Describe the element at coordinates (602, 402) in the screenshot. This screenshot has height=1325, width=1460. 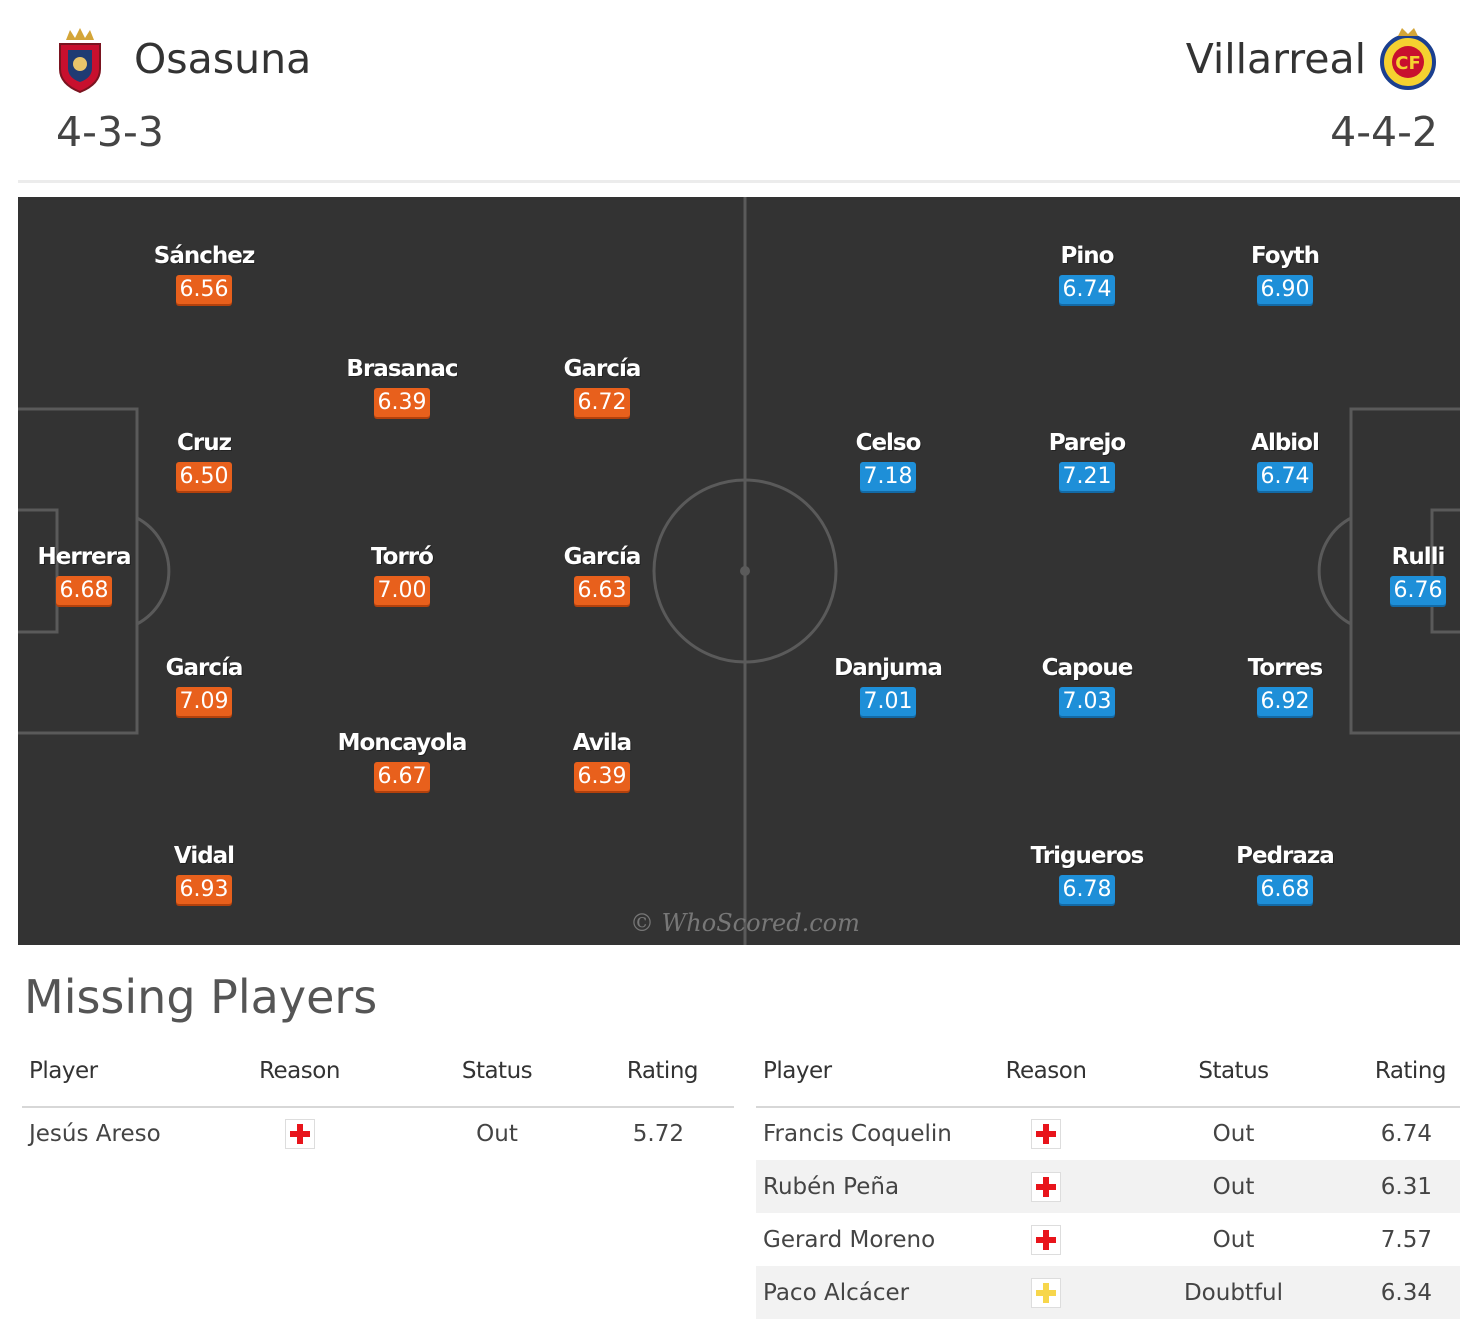
I see `player-rating: 6.72` at that location.